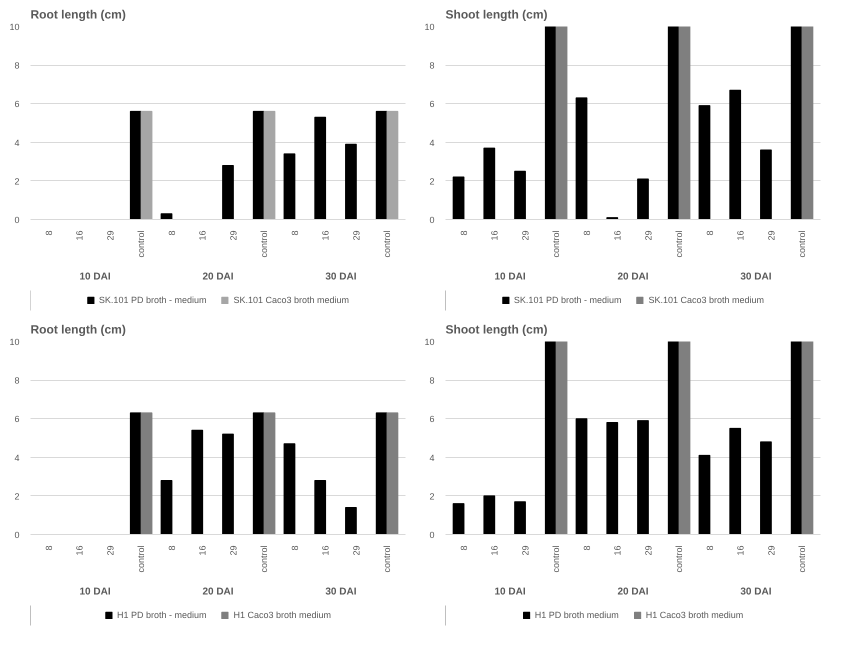 The width and height of the screenshot is (846, 646). Describe the element at coordinates (497, 329) in the screenshot. I see `chart-title: Shoot length (cm)` at that location.